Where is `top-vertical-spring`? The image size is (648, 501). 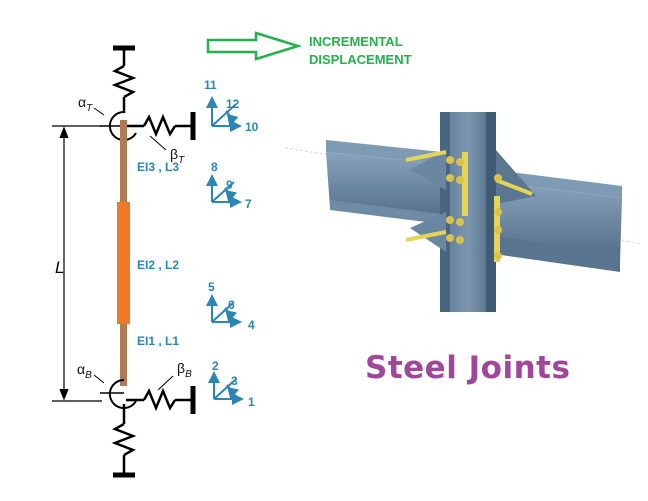 top-vertical-spring is located at coordinates (124, 79).